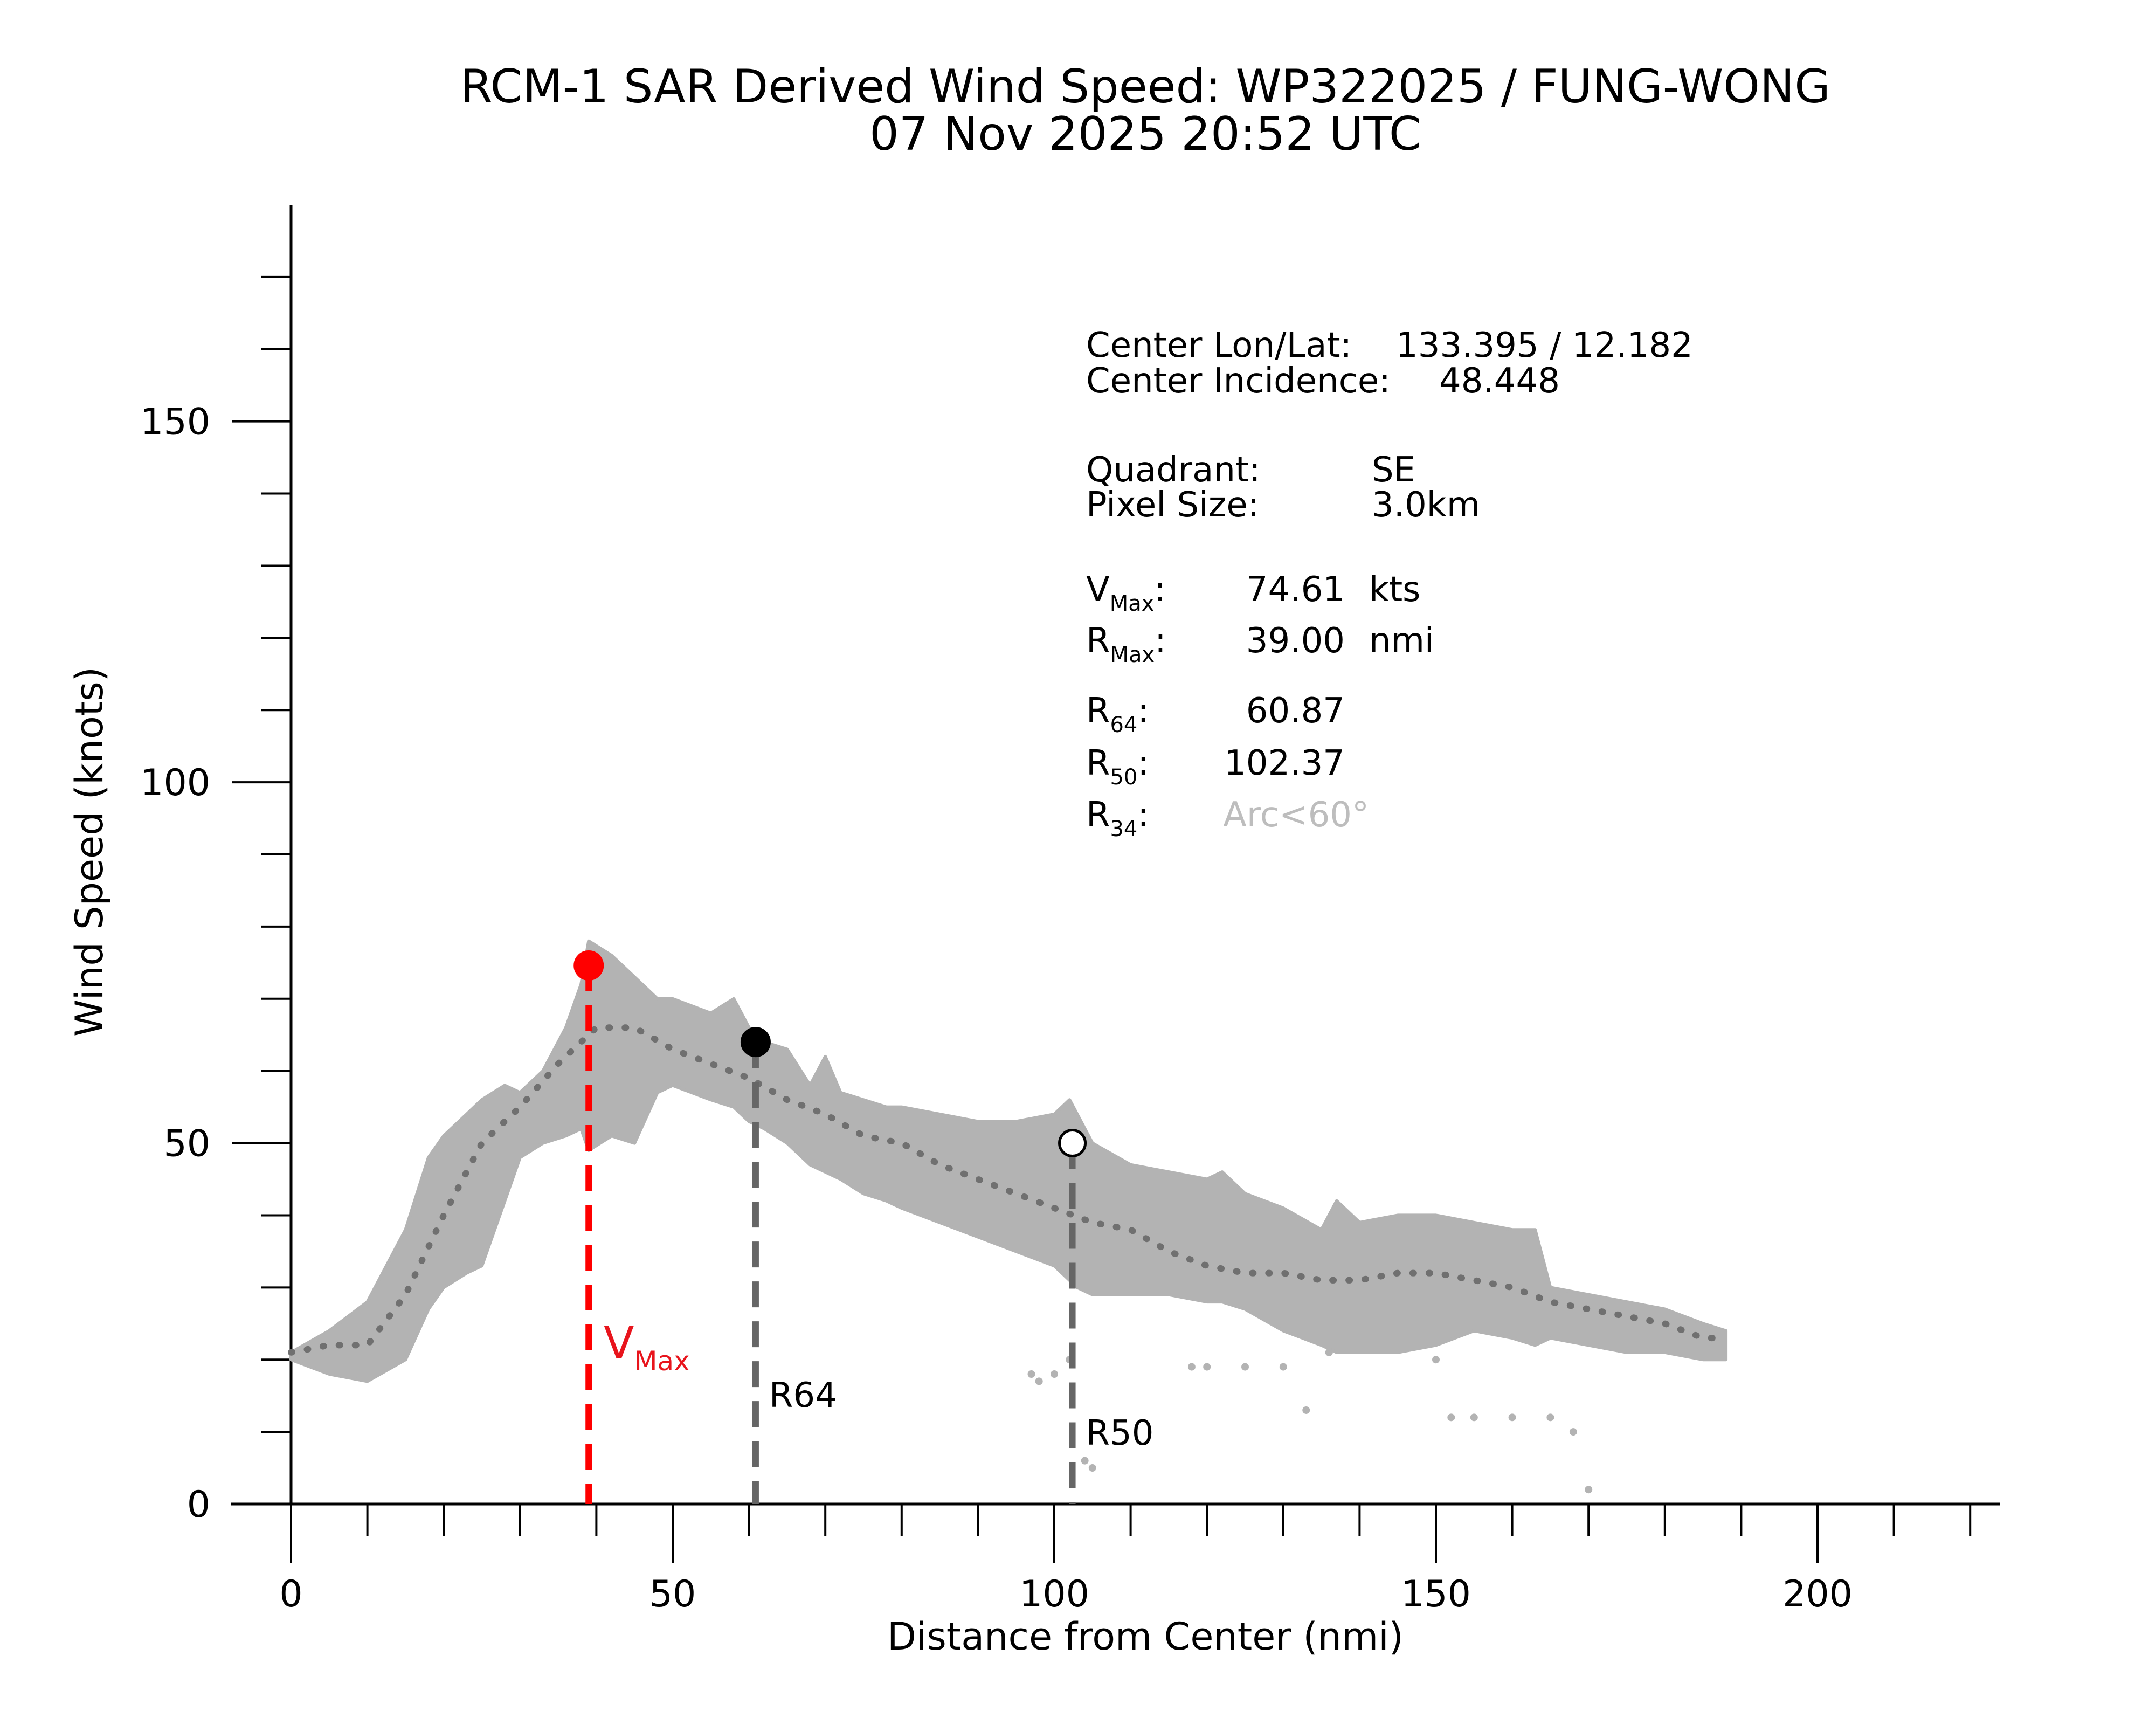 The width and height of the screenshot is (2156, 1725). Describe the element at coordinates (1817, 1594) in the screenshot. I see `x-tick-label: 200` at that location.